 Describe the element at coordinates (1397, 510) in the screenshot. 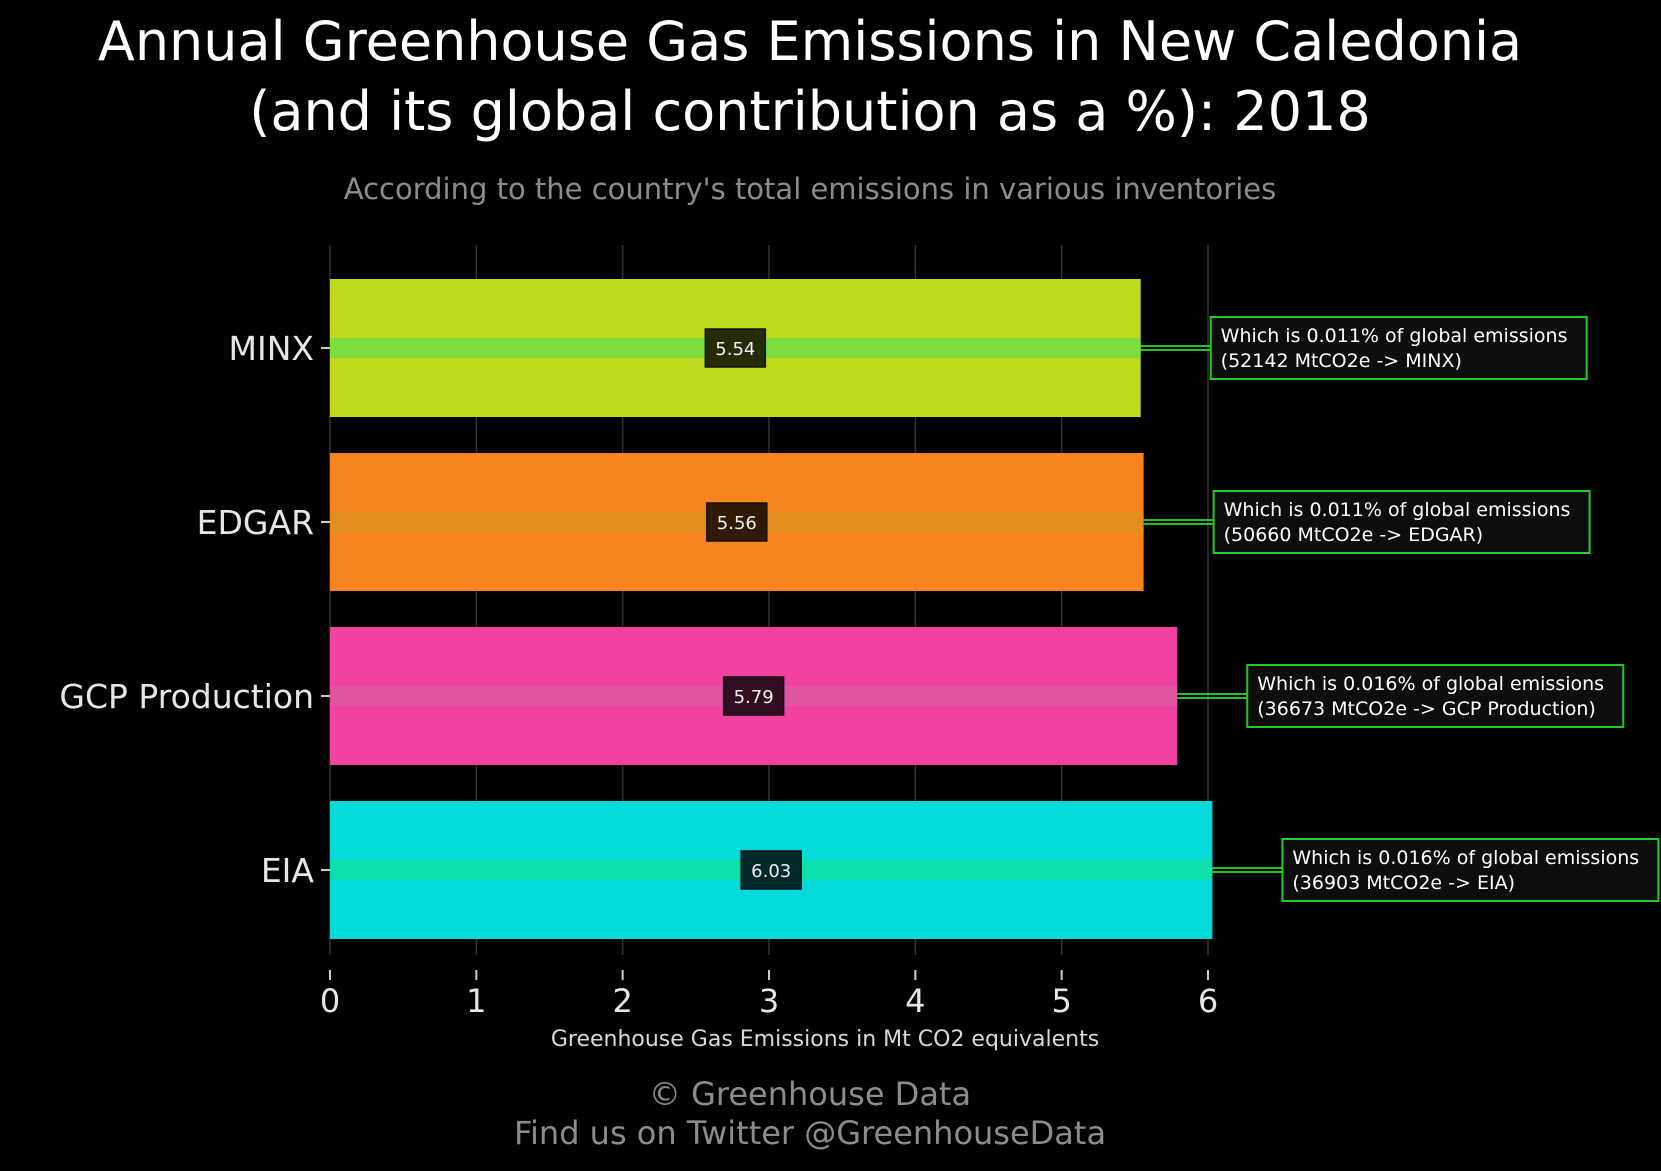

I see `annotation-line1-1: Which is 0.011% of global emissions` at that location.